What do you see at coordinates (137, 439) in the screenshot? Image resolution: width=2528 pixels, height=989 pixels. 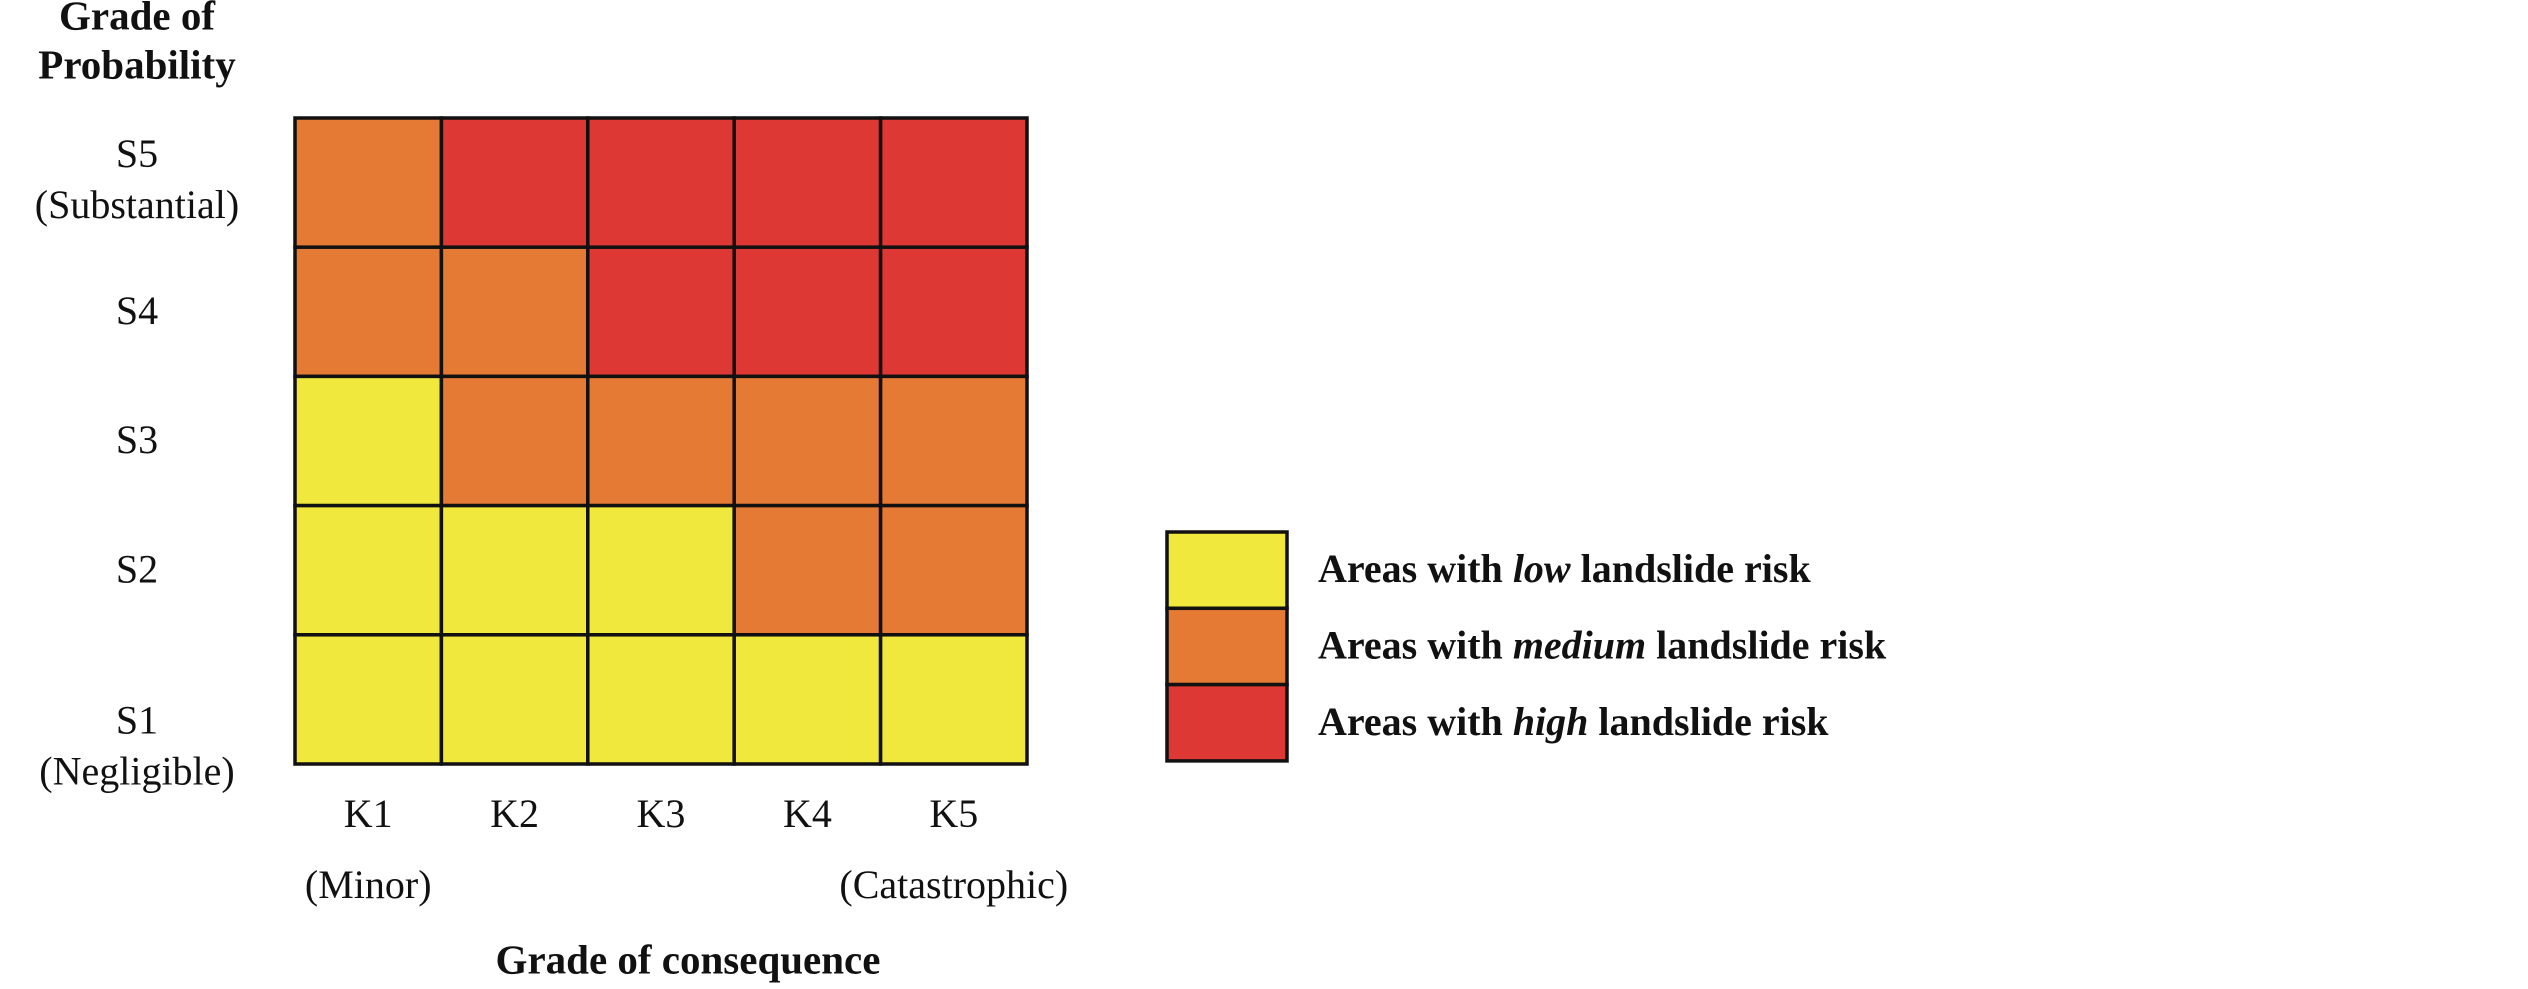 I see `row-label: S3` at bounding box center [137, 439].